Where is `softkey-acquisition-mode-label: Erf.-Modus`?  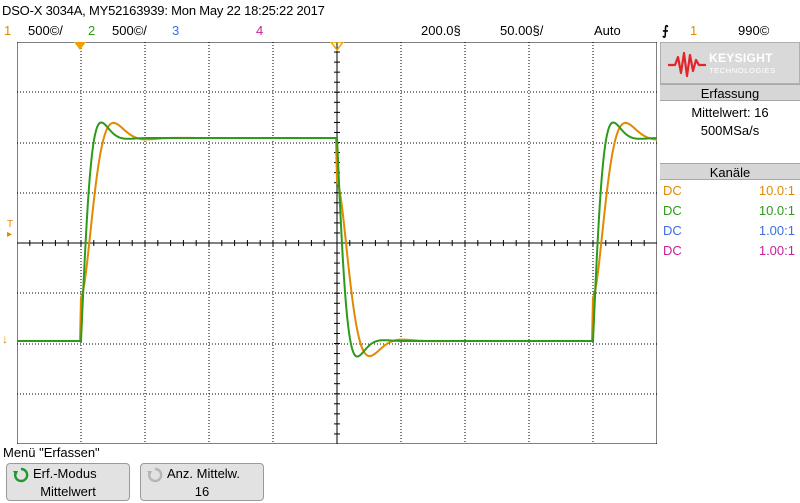
softkey-acquisition-mode-label: Erf.-Modus is located at coordinates (65, 473).